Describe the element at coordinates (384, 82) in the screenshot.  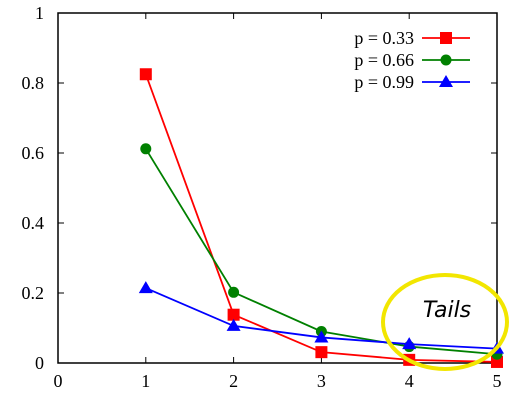
I see `legend-label: p = 0.99` at that location.